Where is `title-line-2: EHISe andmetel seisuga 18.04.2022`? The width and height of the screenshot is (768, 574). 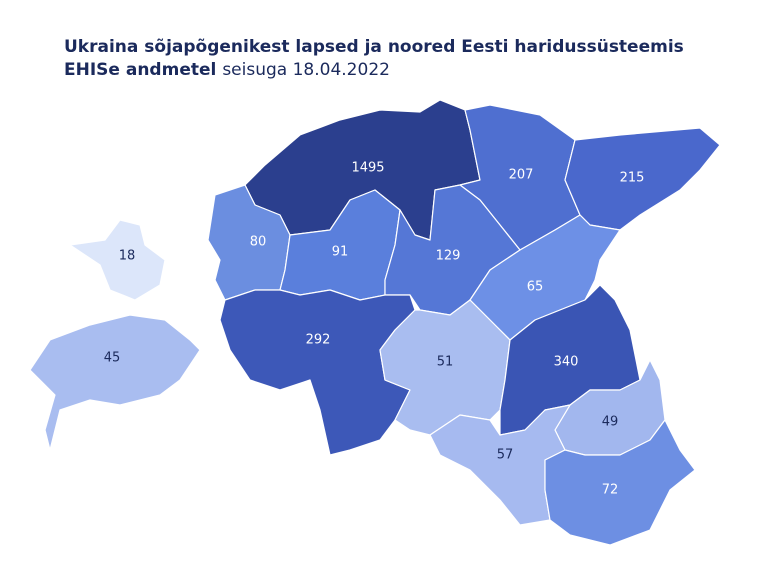
title-line-2: EHISe andmetel seisuga 18.04.2022 is located at coordinates (227, 70).